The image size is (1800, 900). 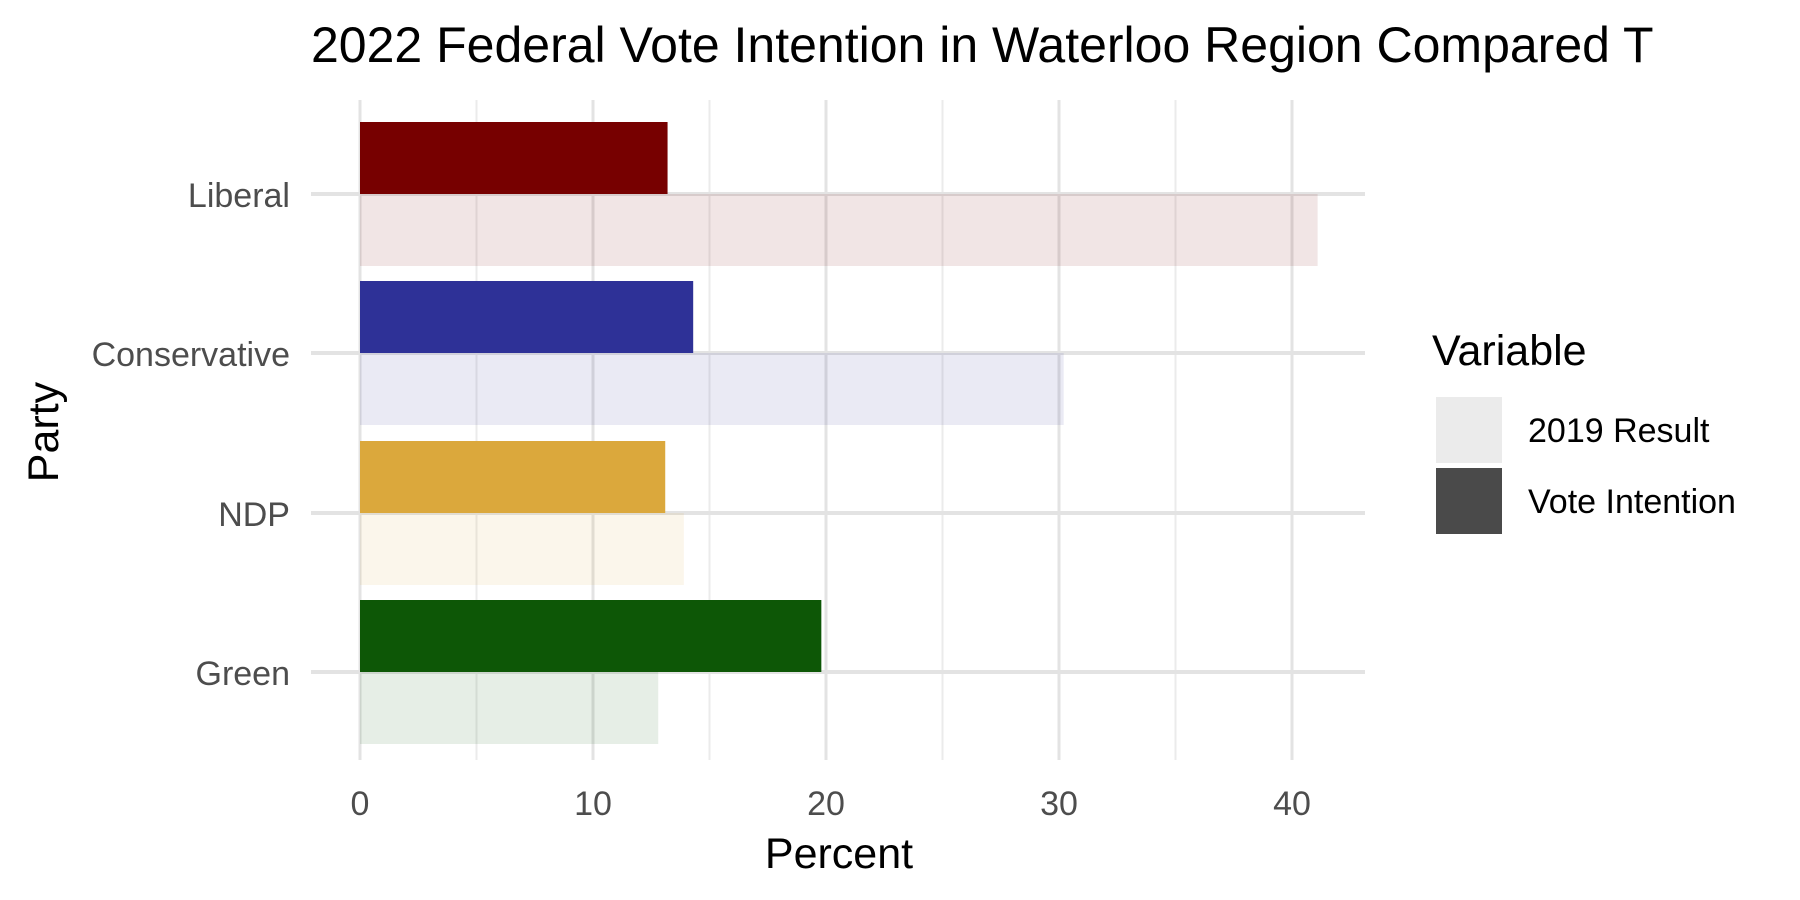 What do you see at coordinates (826, 804) in the screenshot?
I see `x-tick-label: 20` at bounding box center [826, 804].